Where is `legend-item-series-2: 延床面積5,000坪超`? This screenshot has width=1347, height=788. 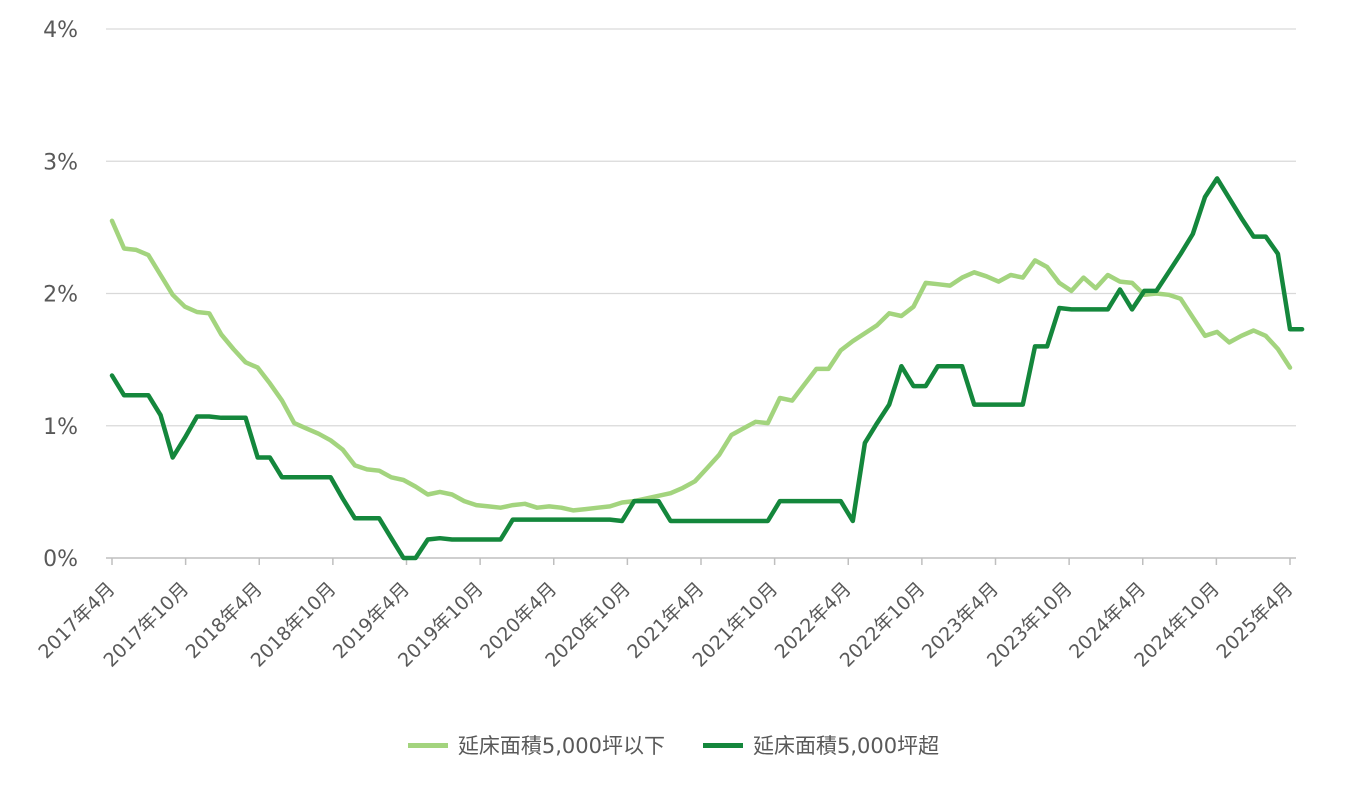
legend-item-series-2: 延床面積5,000坪超 is located at coordinates (821, 745).